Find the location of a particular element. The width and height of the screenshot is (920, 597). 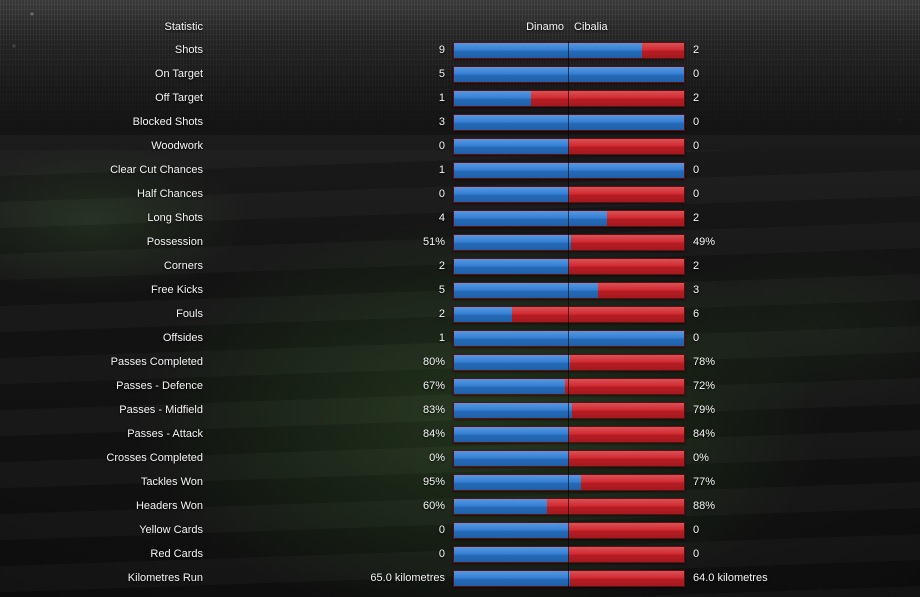

stat-label: Blocked Shots is located at coordinates (167, 122).